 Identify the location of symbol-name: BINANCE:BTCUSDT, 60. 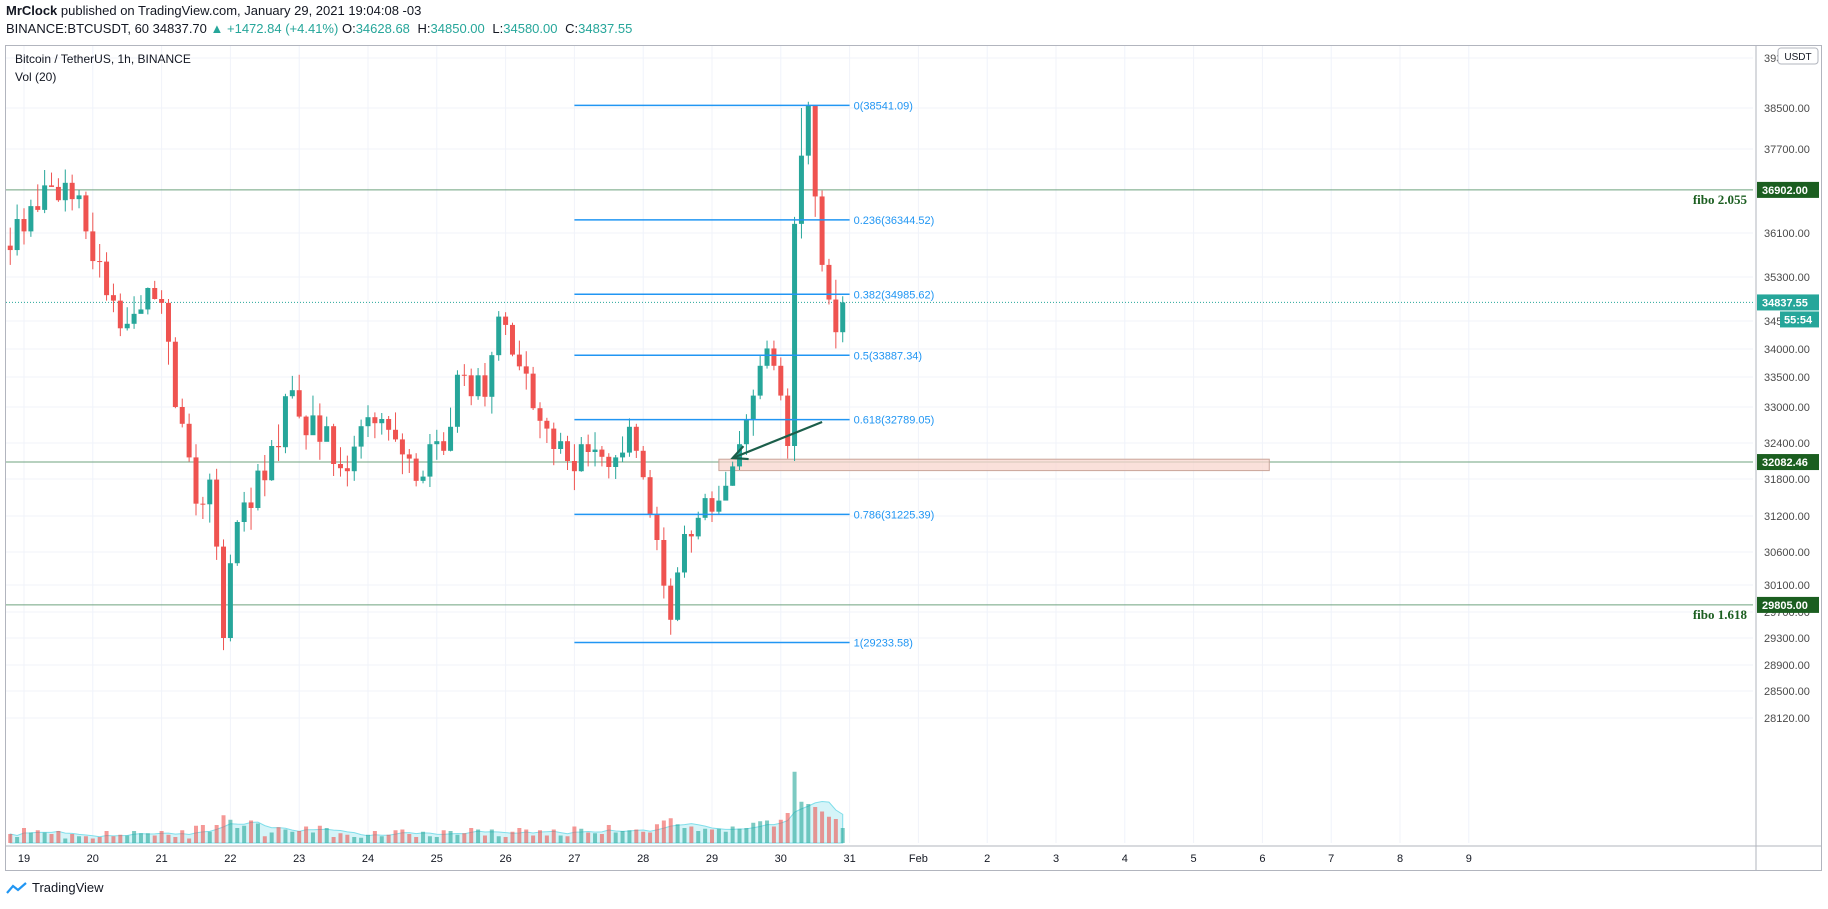
(78, 28).